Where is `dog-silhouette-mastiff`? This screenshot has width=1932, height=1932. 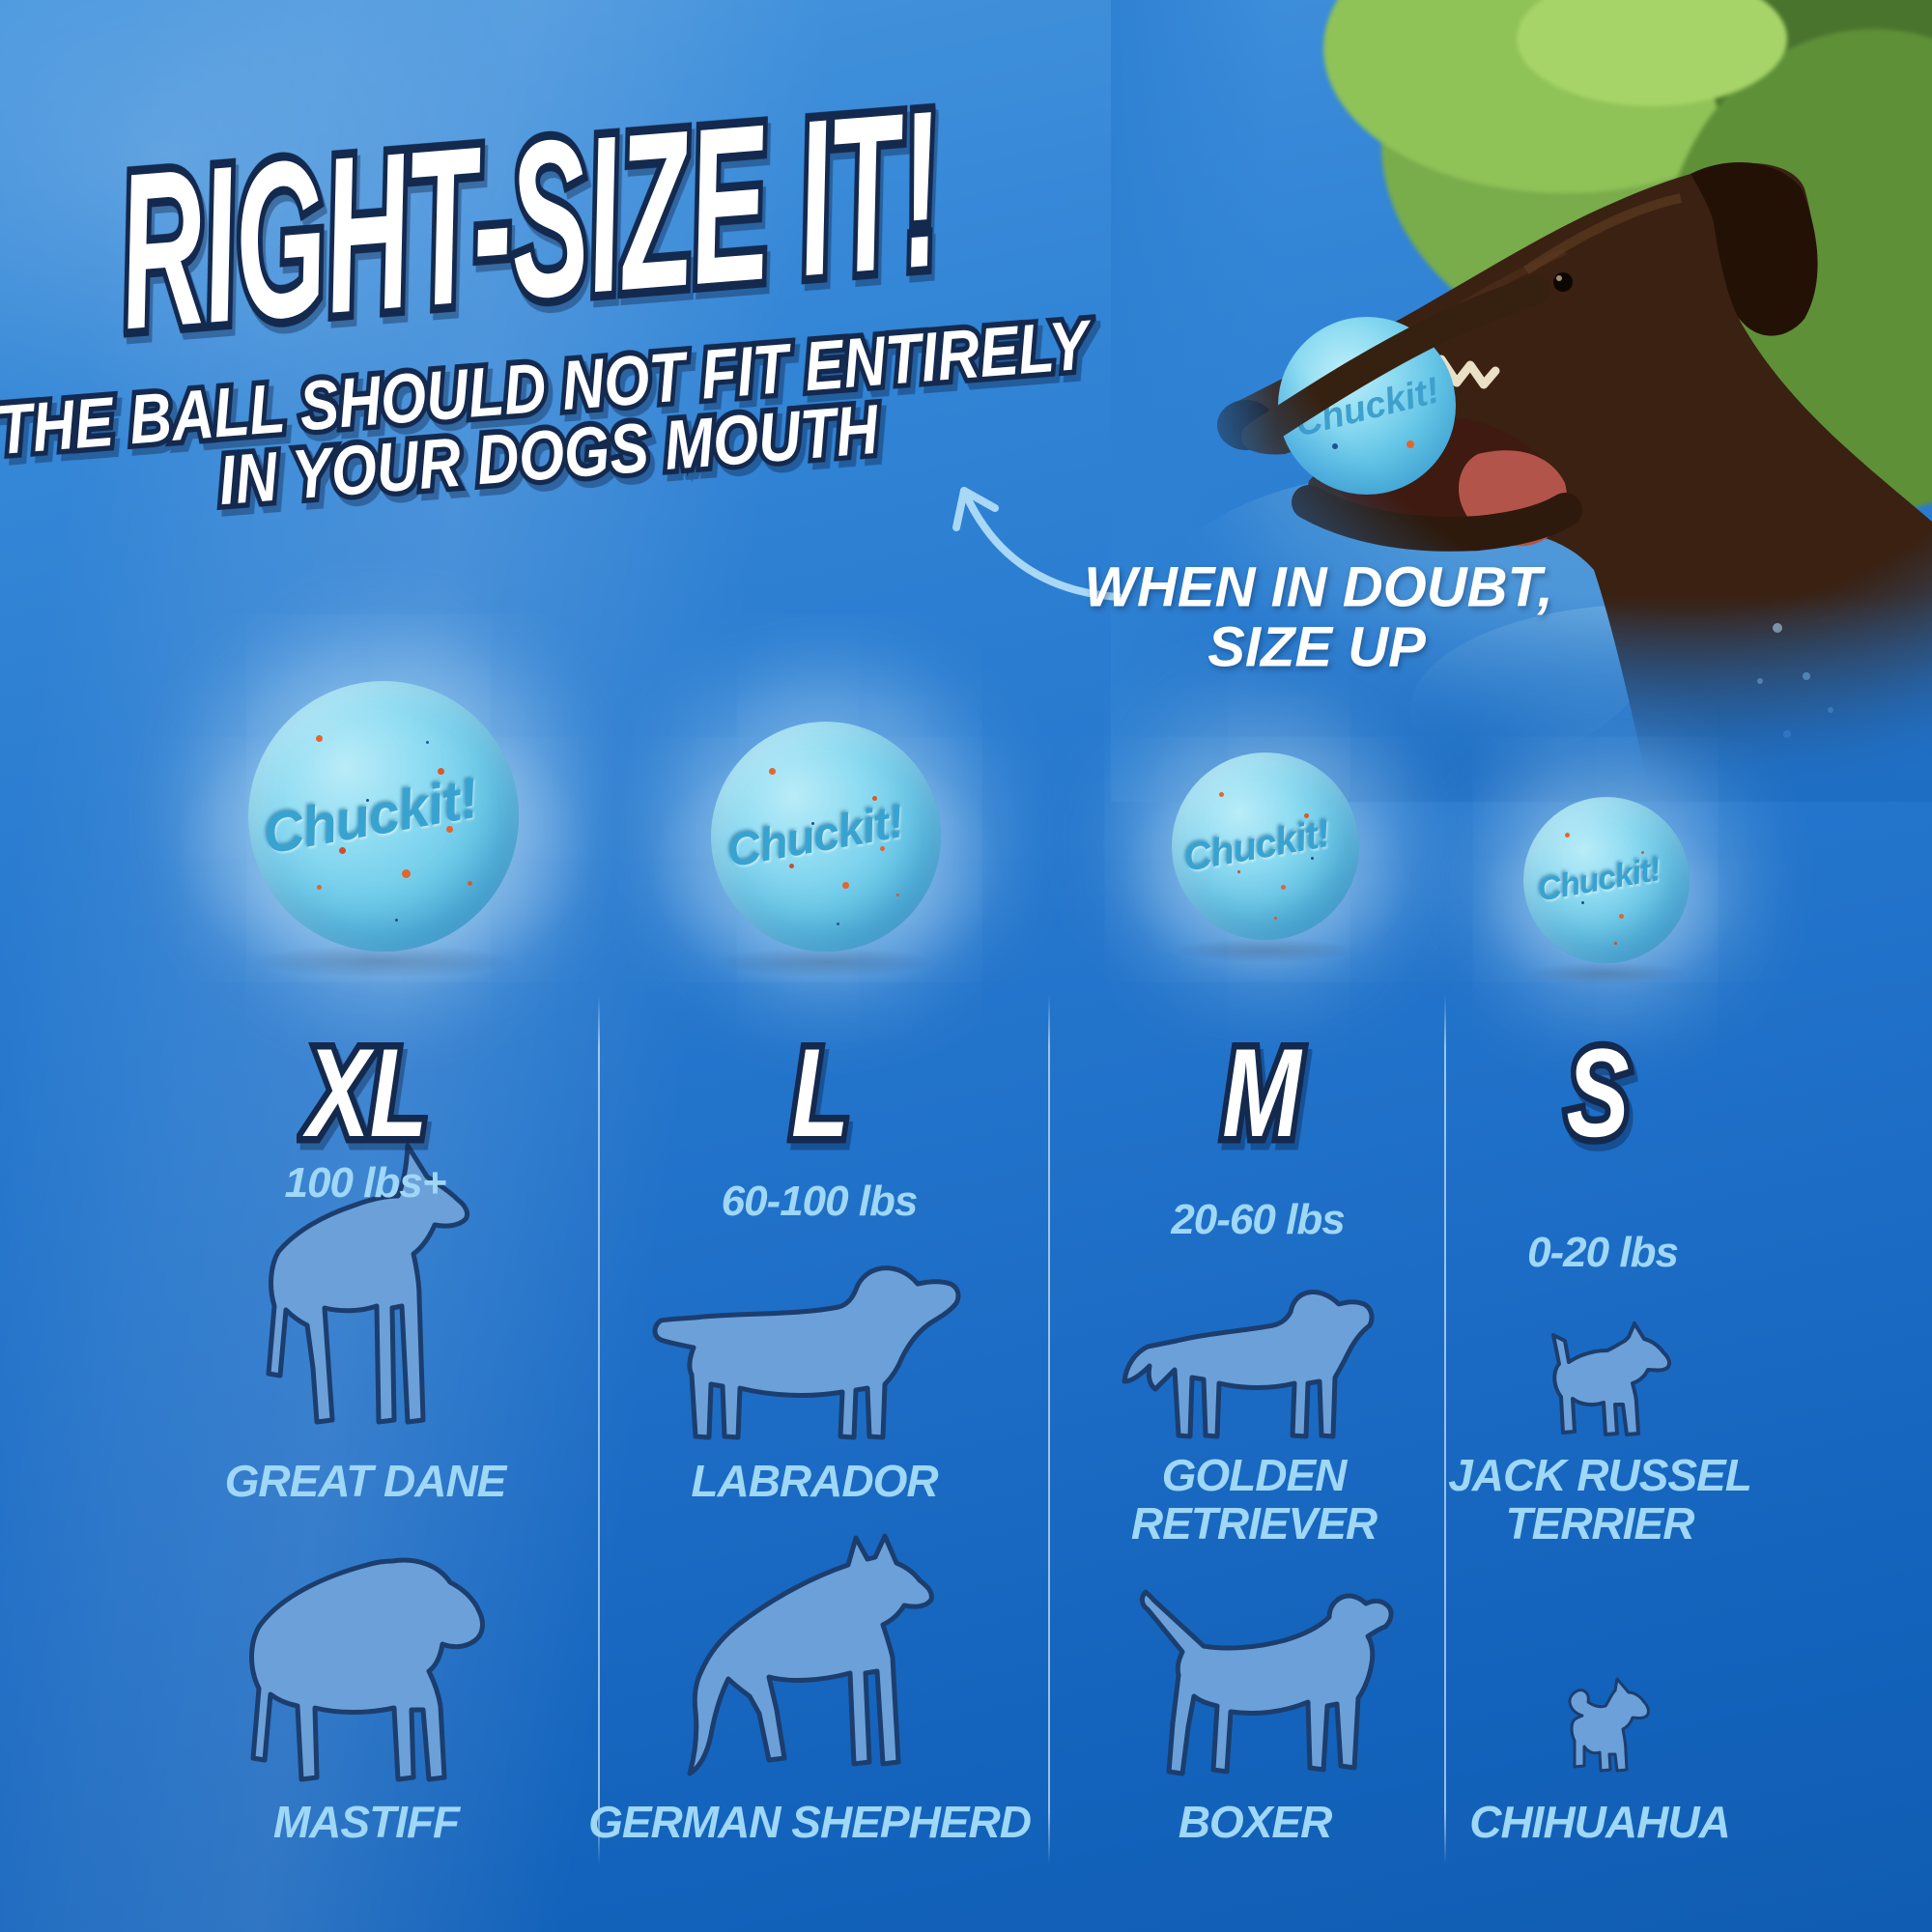
dog-silhouette-mastiff is located at coordinates (363, 1655).